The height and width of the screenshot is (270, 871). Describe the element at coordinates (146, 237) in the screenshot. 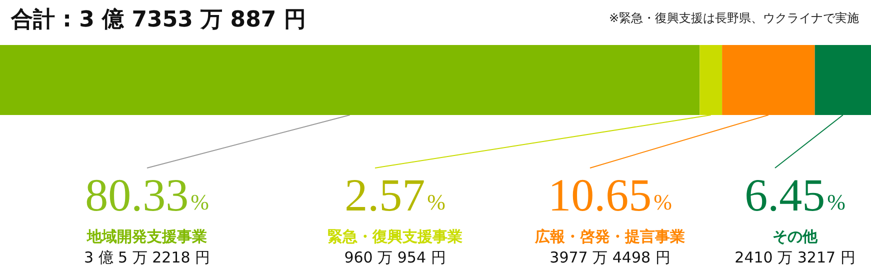

I see `text: 地域開発支援事業` at that location.